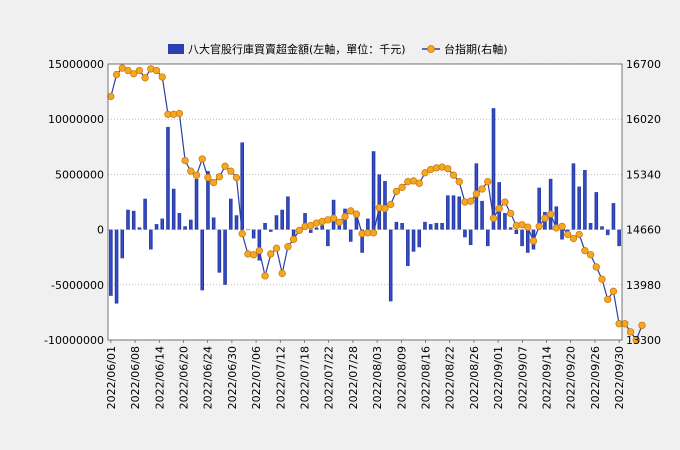  I want to click on legend-line-marker, so click(431, 49).